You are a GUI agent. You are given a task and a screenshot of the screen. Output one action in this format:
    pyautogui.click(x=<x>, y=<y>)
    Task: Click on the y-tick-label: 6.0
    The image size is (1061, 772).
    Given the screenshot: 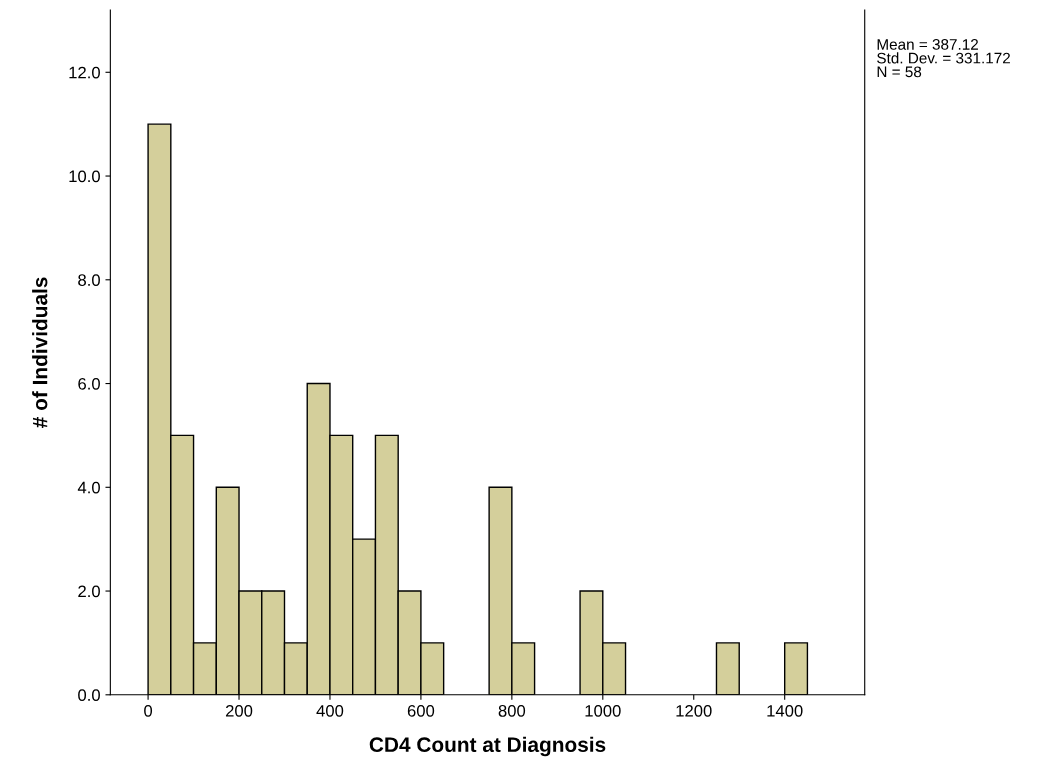 What is the action you would take?
    pyautogui.click(x=89, y=383)
    